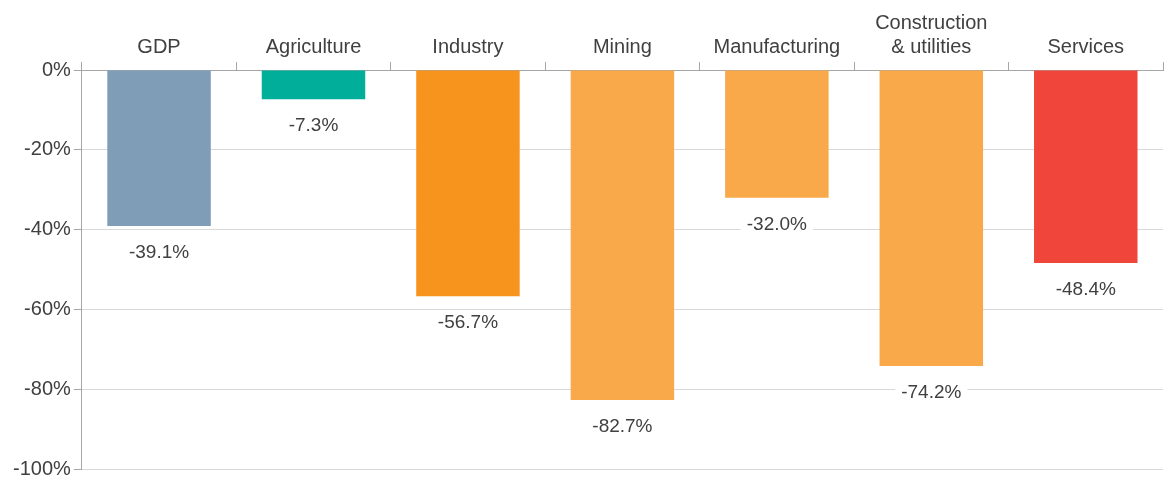 The width and height of the screenshot is (1165, 484). I want to click on y-tick-label: -60%, so click(48, 307).